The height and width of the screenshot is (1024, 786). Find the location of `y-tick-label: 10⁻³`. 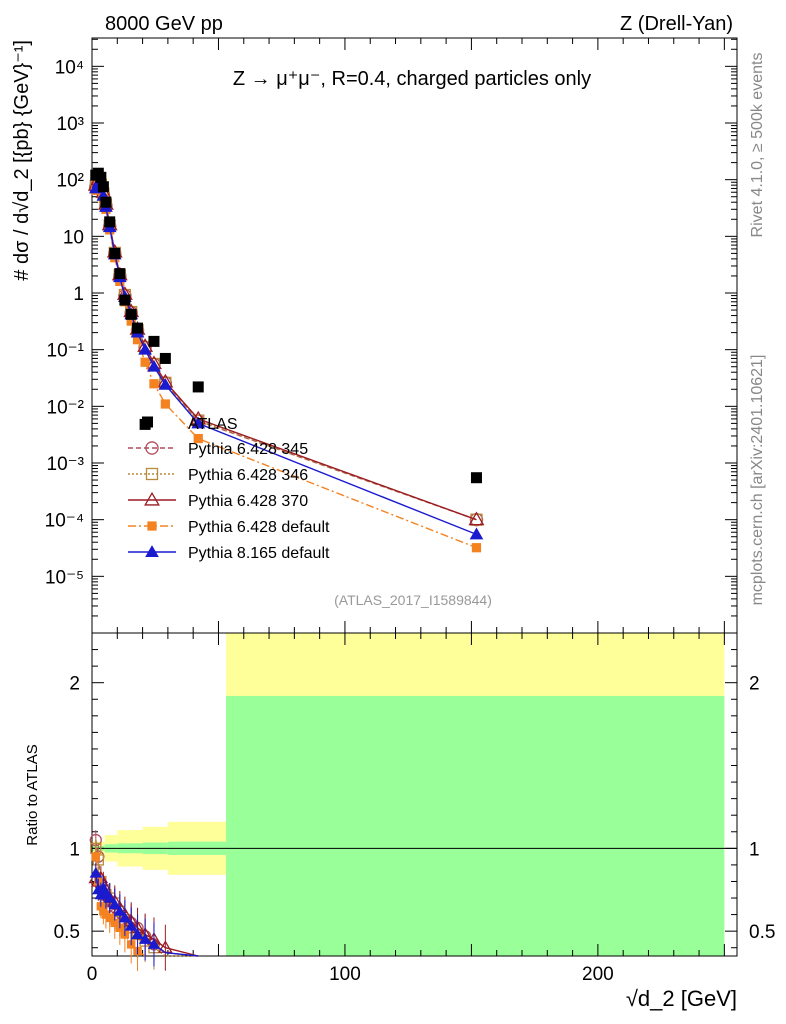

y-tick-label: 10⁻³ is located at coordinates (66, 464).